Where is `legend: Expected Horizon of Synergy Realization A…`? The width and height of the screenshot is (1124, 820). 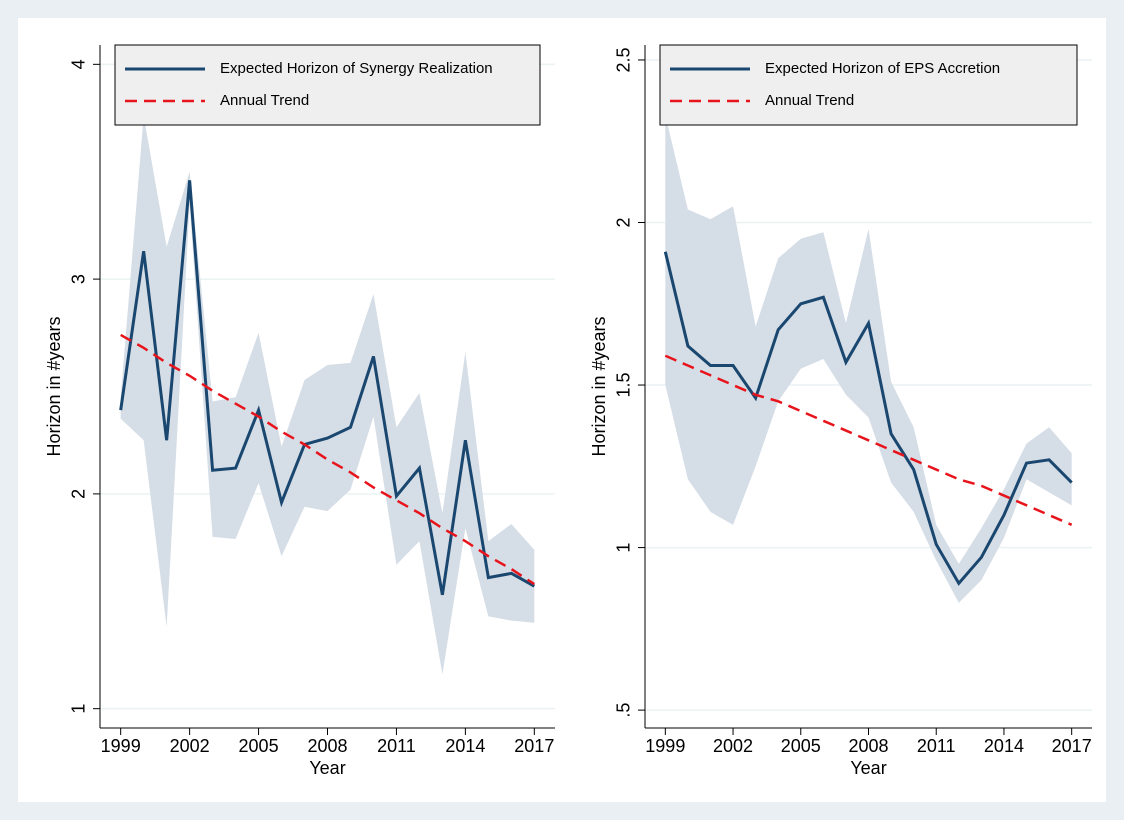 legend: Expected Horizon of Synergy Realization A… is located at coordinates (327, 85).